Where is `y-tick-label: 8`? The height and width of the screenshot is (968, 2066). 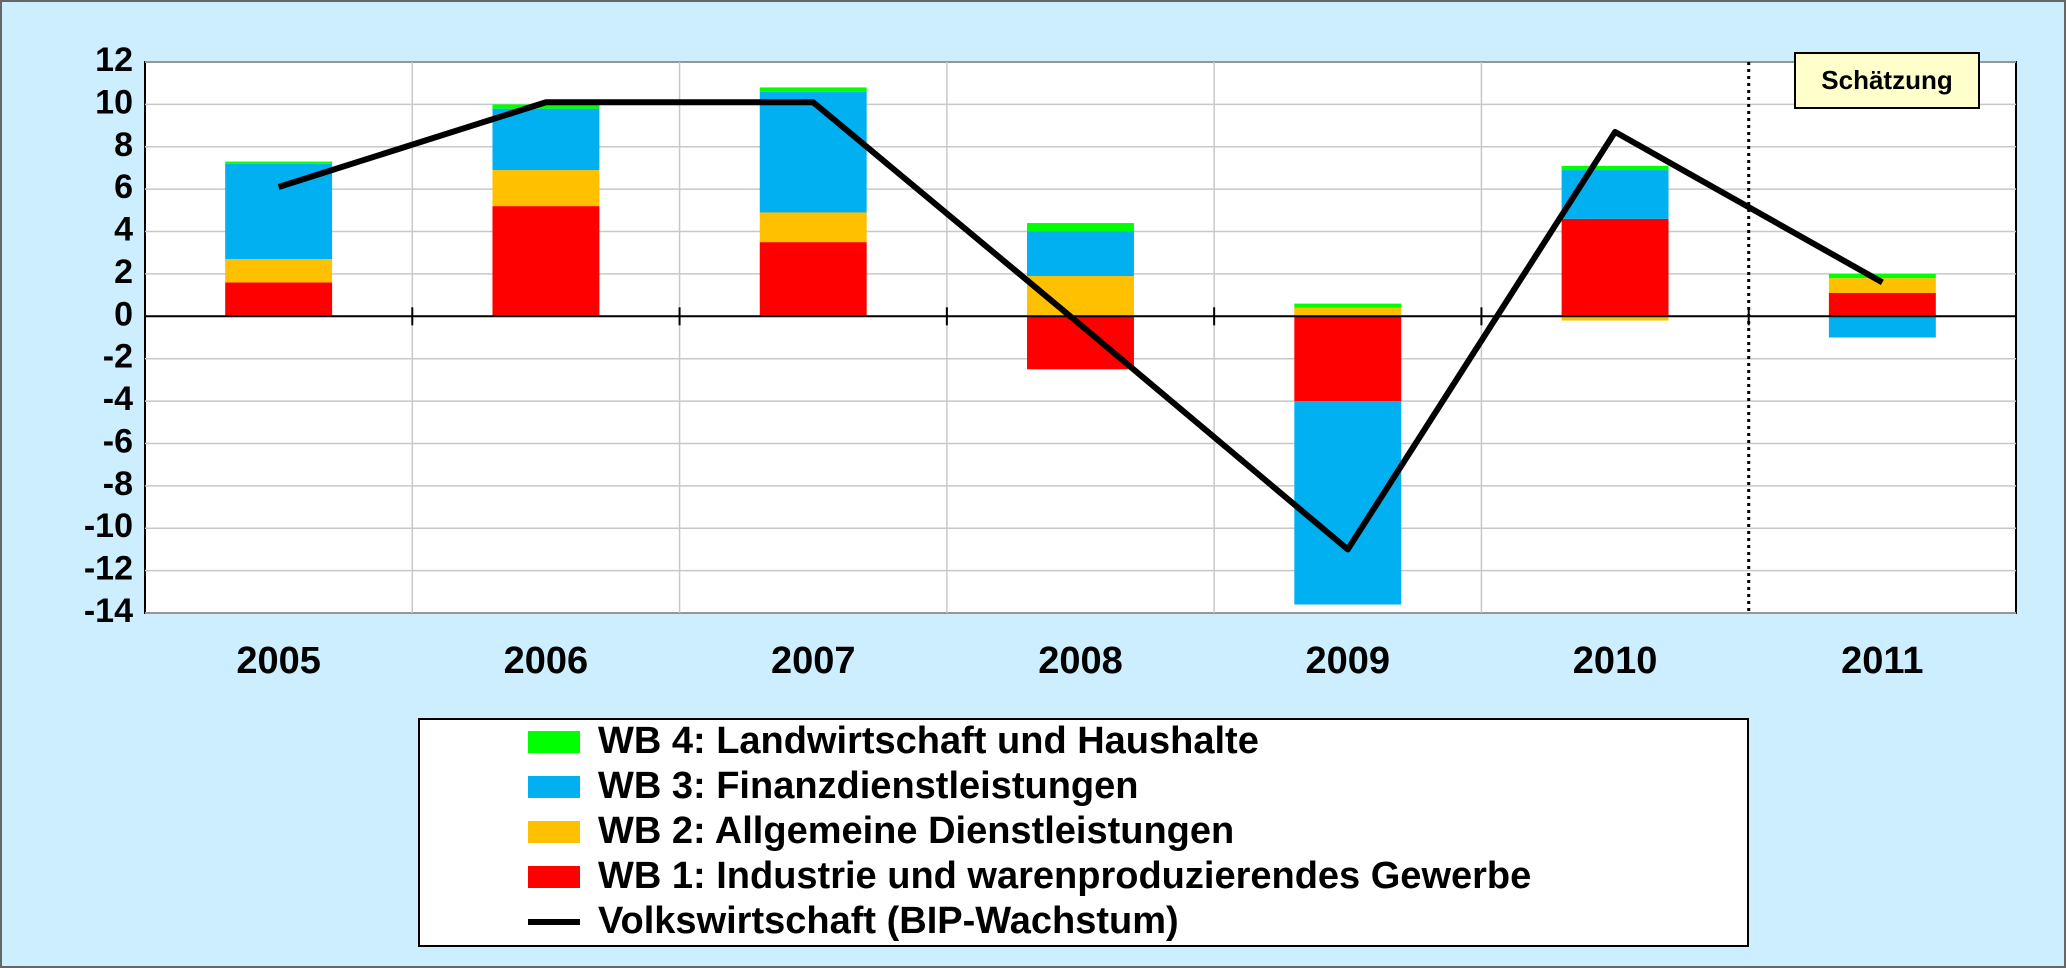
y-tick-label: 8 is located at coordinates (123, 145).